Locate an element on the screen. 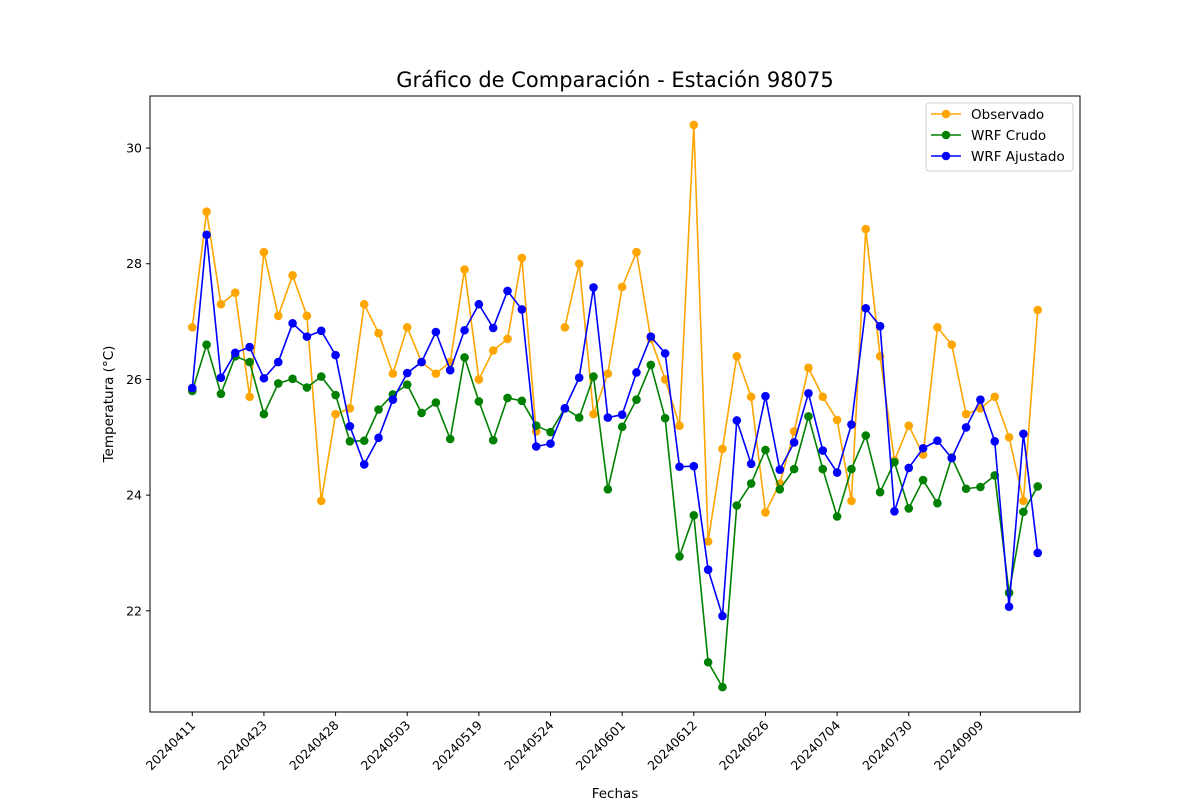  legend: Observado WRF Crudo WRF Ajustado is located at coordinates (999, 137).